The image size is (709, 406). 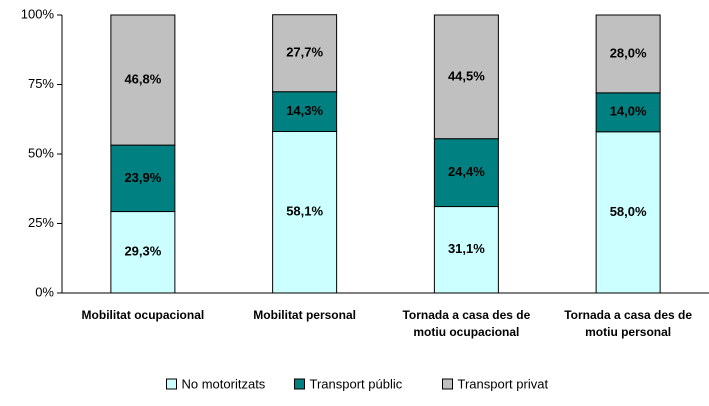 I want to click on x-tick-label: Mobilitat personal, so click(x=304, y=315).